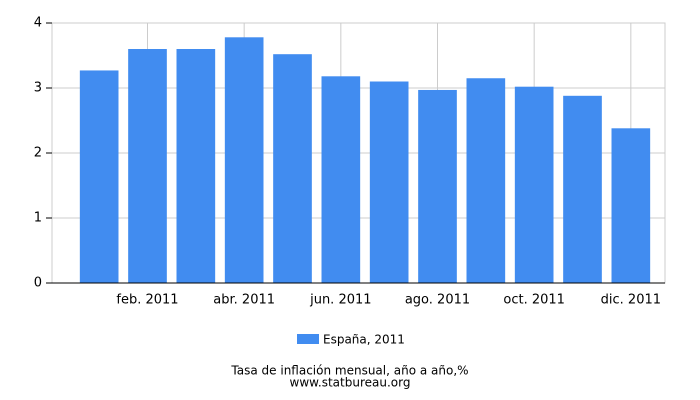  I want to click on x-tick-label: ago. 2011, so click(437, 300).